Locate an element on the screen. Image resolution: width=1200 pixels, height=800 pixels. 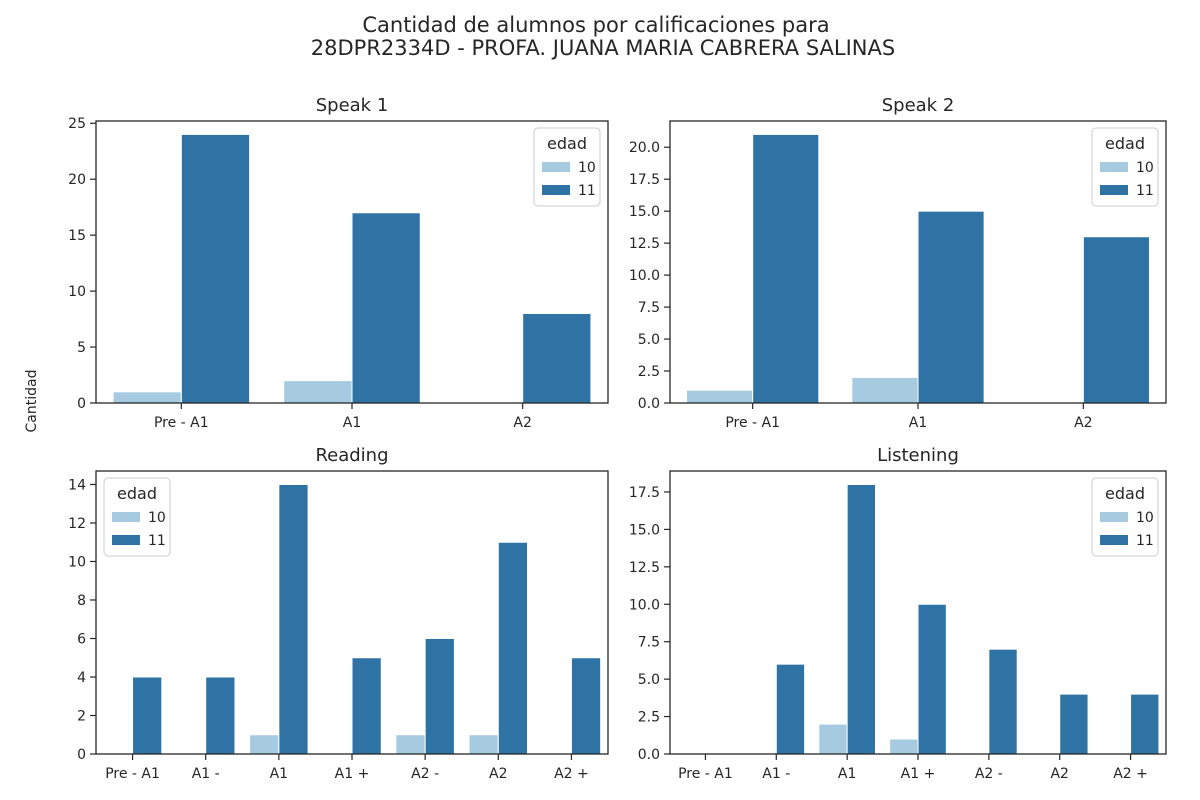
y-tick-label-listening: 0.0 is located at coordinates (649, 755).